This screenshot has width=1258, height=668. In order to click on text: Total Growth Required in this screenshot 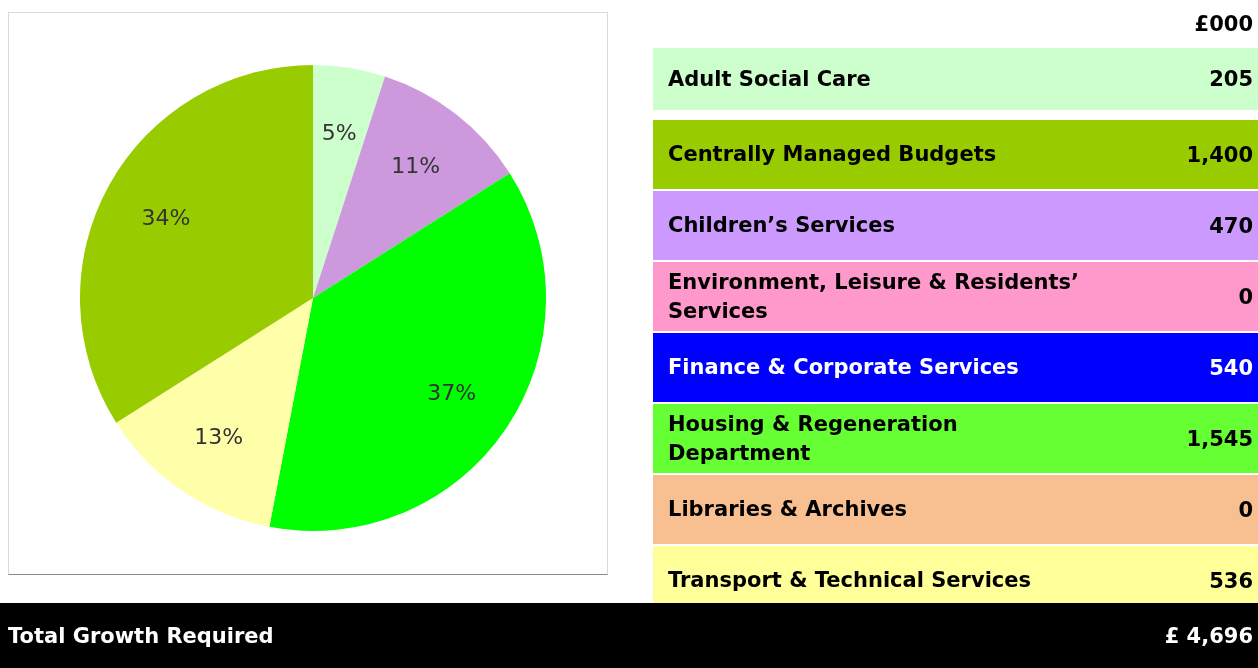, I will do `click(140, 635)`.